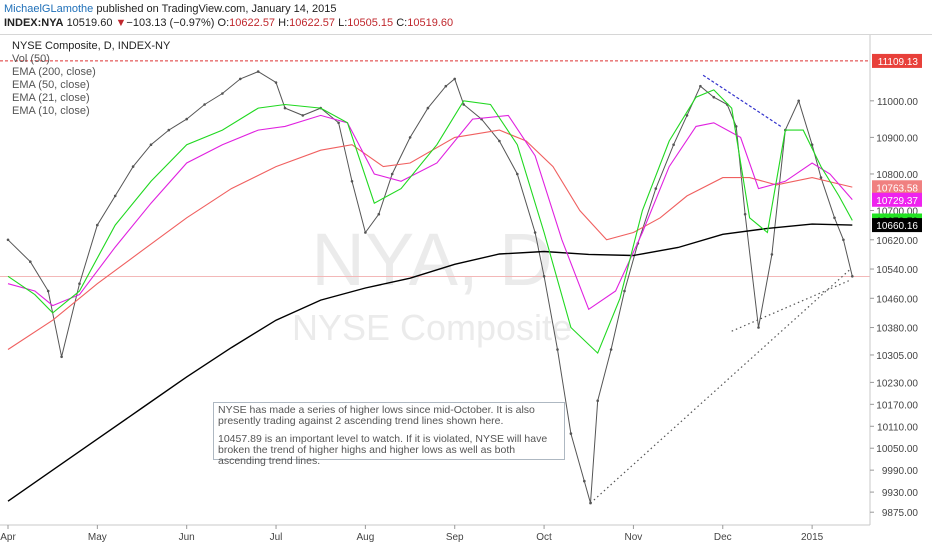  What do you see at coordinates (91, 46) in the screenshot?
I see `chart-title: NYSE Composite, D, INDEX-NY` at bounding box center [91, 46].